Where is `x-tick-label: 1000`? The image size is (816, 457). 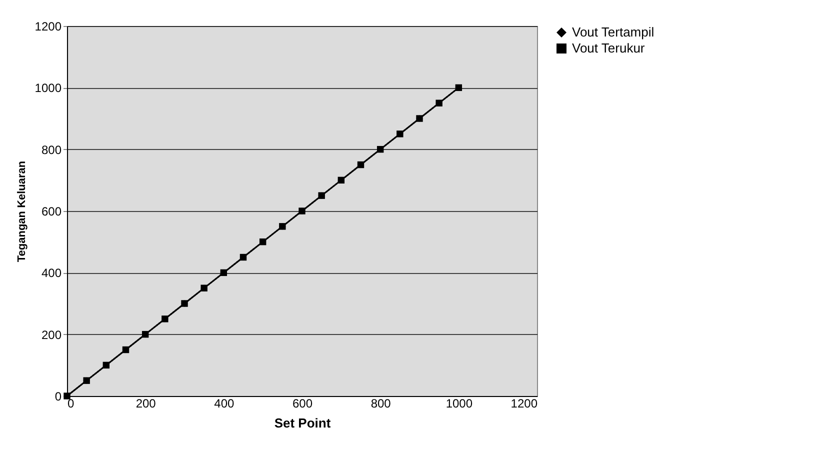 x-tick-label: 1000 is located at coordinates (459, 403).